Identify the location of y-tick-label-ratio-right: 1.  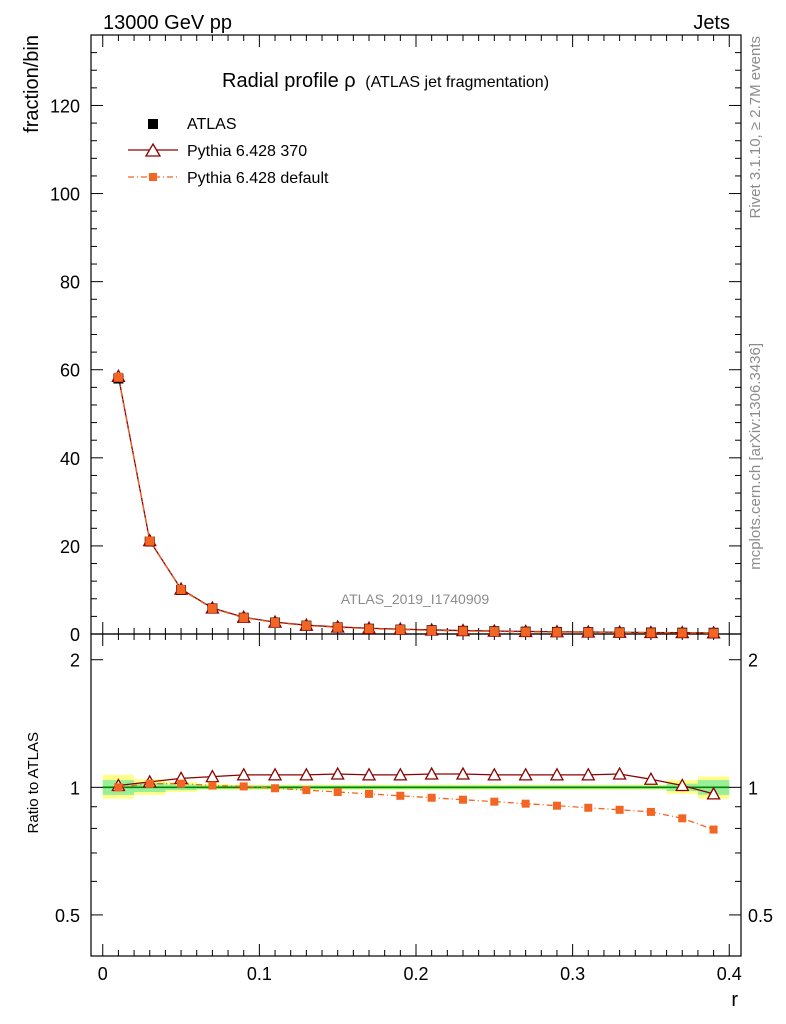
(753, 788).